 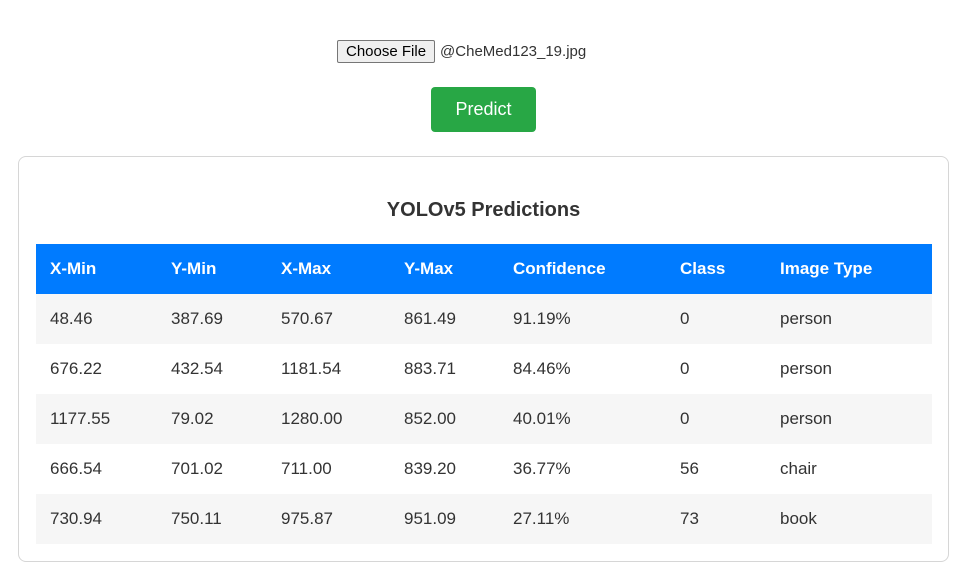 What do you see at coordinates (716, 269) in the screenshot?
I see `column-header-class: Class` at bounding box center [716, 269].